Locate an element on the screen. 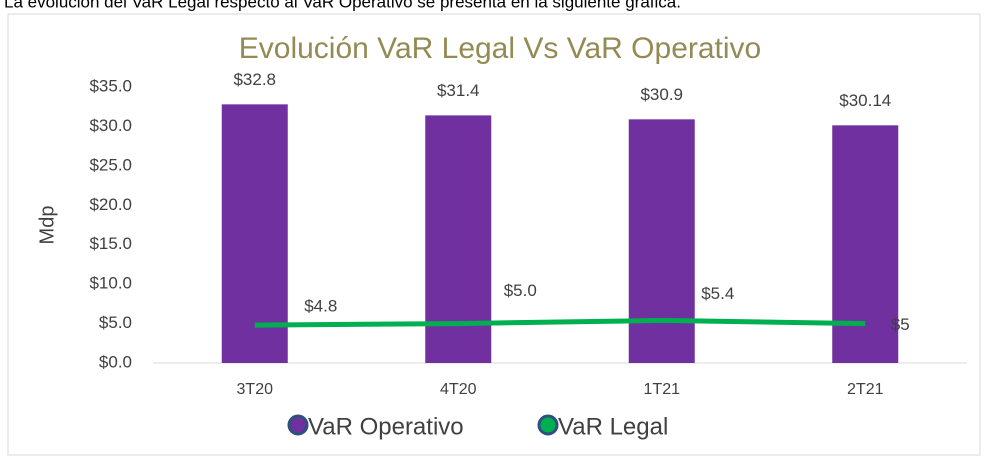 The image size is (987, 460). x-tick-label: 3T20 is located at coordinates (255, 389).